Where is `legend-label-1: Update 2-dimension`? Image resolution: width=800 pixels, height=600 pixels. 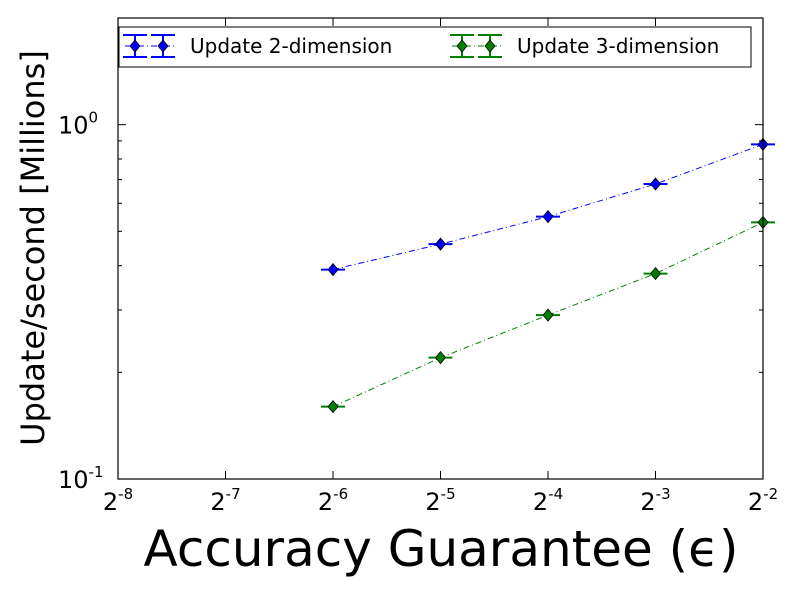 legend-label-1: Update 2-dimension is located at coordinates (291, 46).